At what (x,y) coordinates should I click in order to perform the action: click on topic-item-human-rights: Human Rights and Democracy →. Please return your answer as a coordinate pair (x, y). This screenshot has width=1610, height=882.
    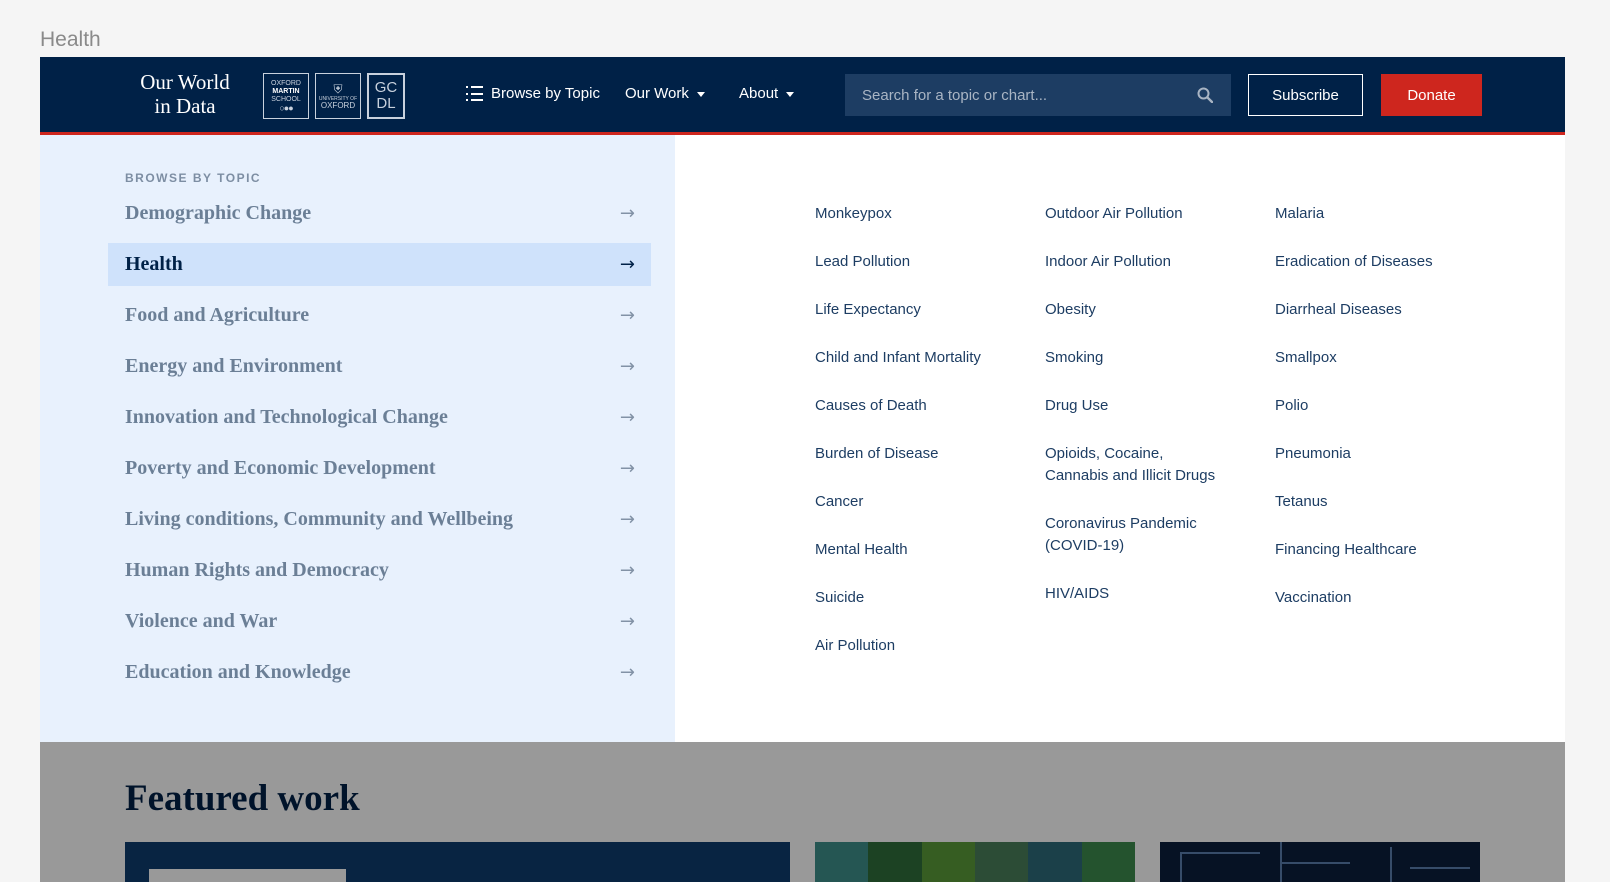
    Looking at the image, I should click on (379, 570).